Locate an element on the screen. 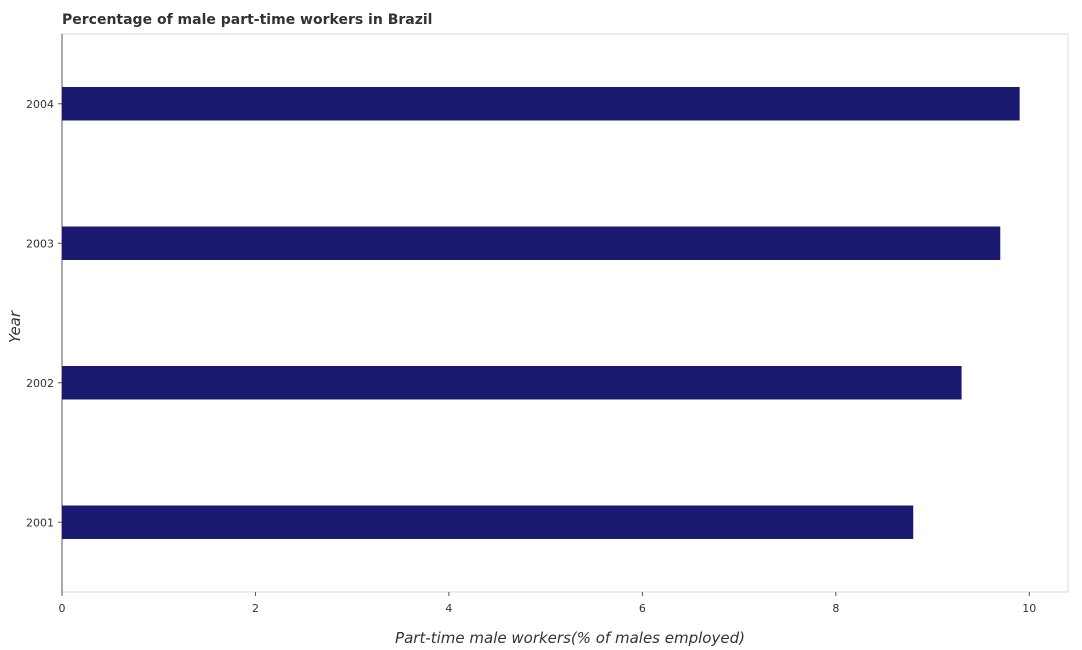 The image size is (1082, 650). x-axis-ticks: 0 2 4 6 8 10 is located at coordinates (547, 603).